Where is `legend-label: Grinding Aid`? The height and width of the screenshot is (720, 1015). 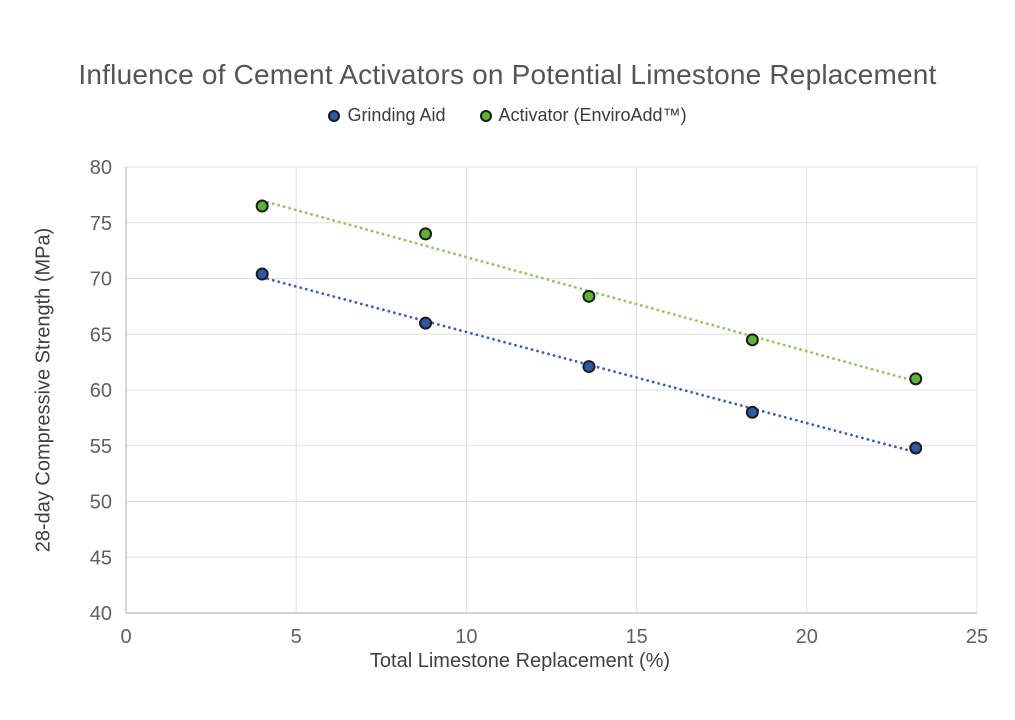 legend-label: Grinding Aid is located at coordinates (396, 115).